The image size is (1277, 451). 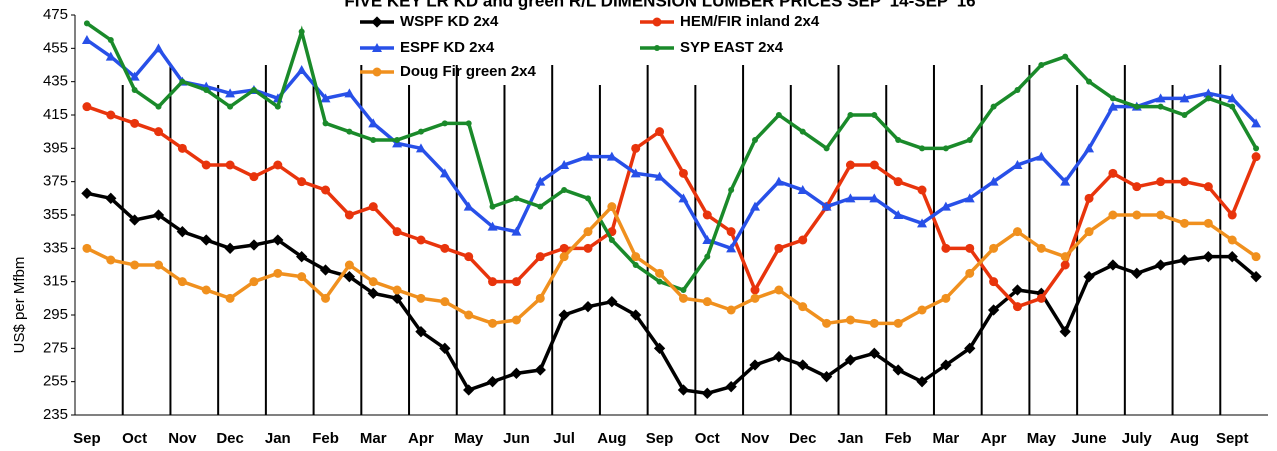 I want to click on y-tick-label: 315, so click(x=55, y=281).